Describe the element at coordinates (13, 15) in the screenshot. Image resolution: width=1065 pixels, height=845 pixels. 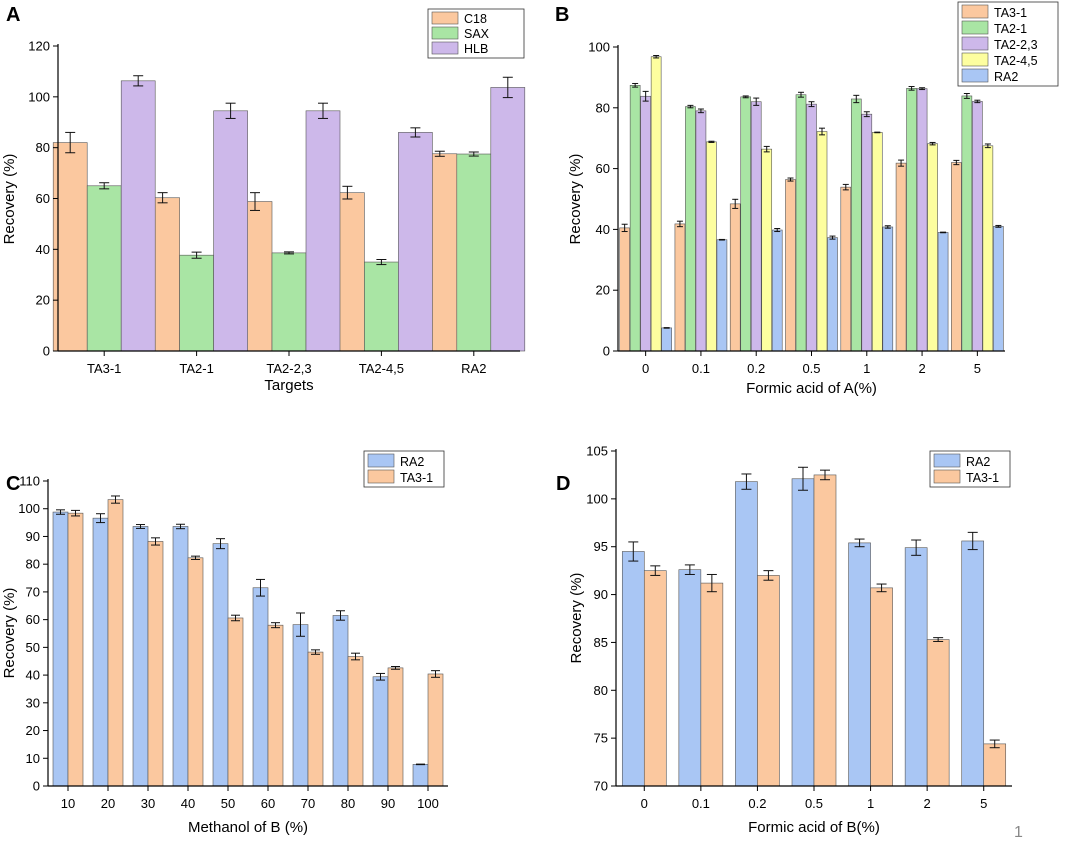
I see `panel-label: A` at that location.